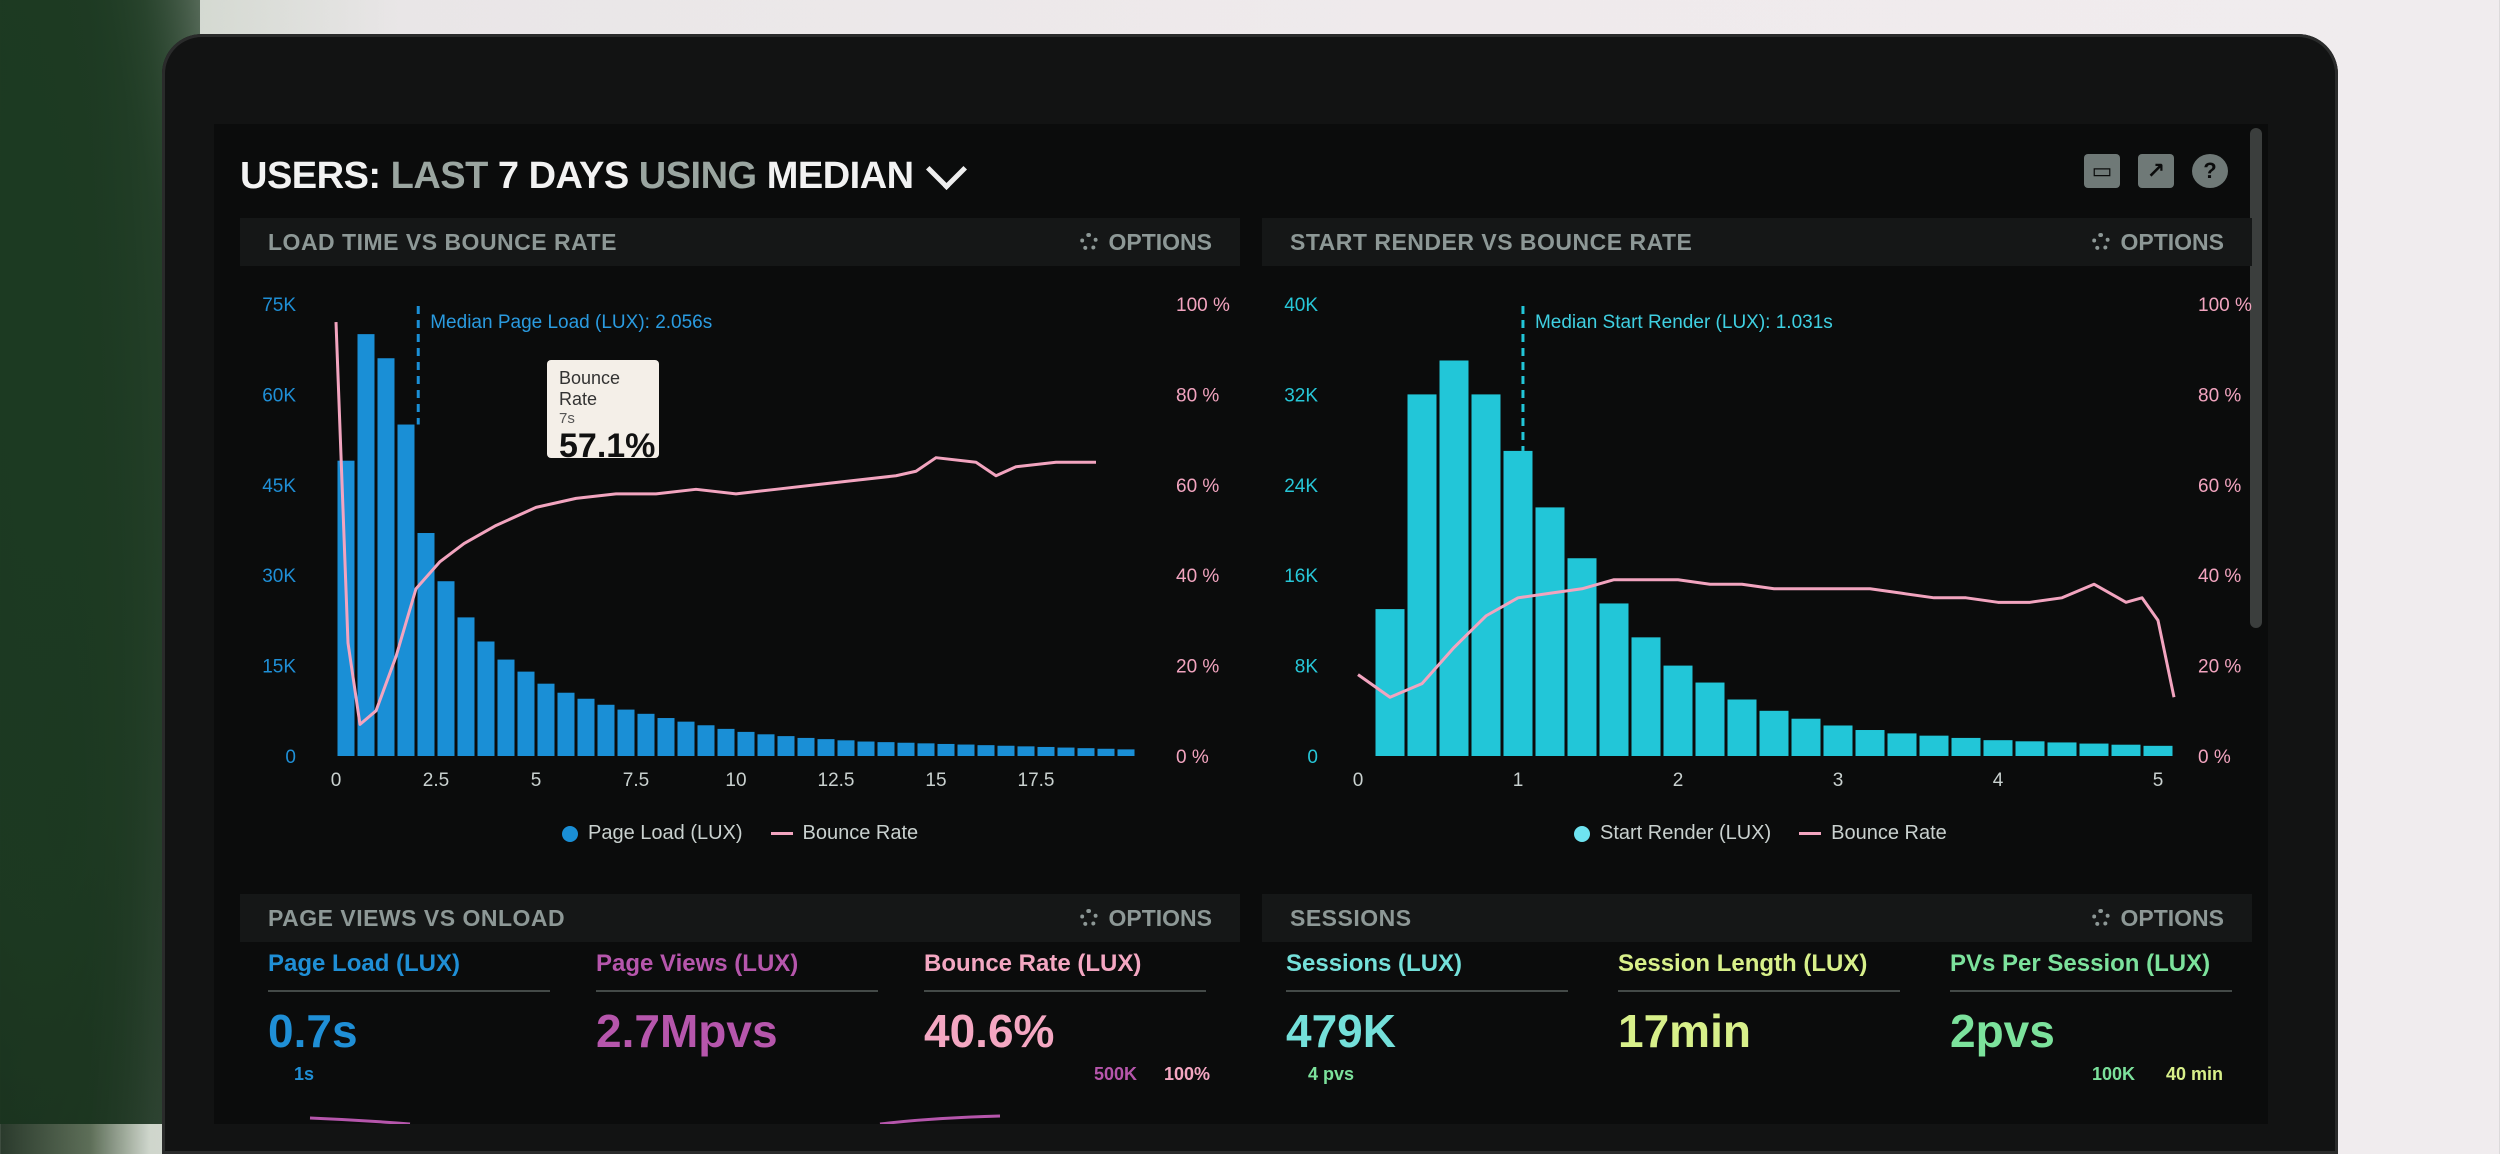 The width and height of the screenshot is (2500, 1154). I want to click on tooltip-title: Bounce Rate, so click(590, 388).